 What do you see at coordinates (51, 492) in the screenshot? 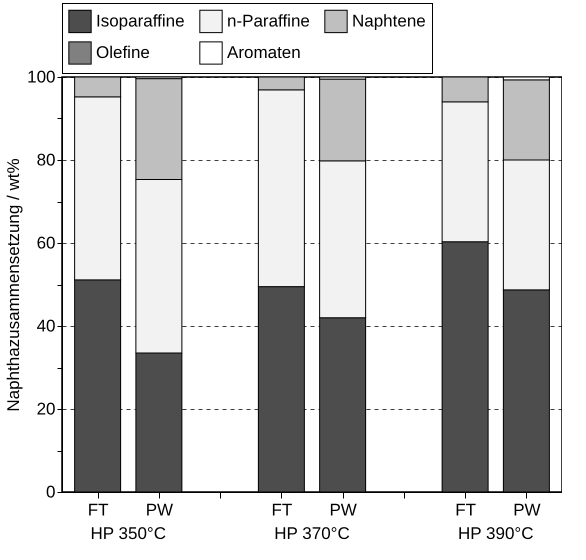
I see `y-tick-label: 0` at bounding box center [51, 492].